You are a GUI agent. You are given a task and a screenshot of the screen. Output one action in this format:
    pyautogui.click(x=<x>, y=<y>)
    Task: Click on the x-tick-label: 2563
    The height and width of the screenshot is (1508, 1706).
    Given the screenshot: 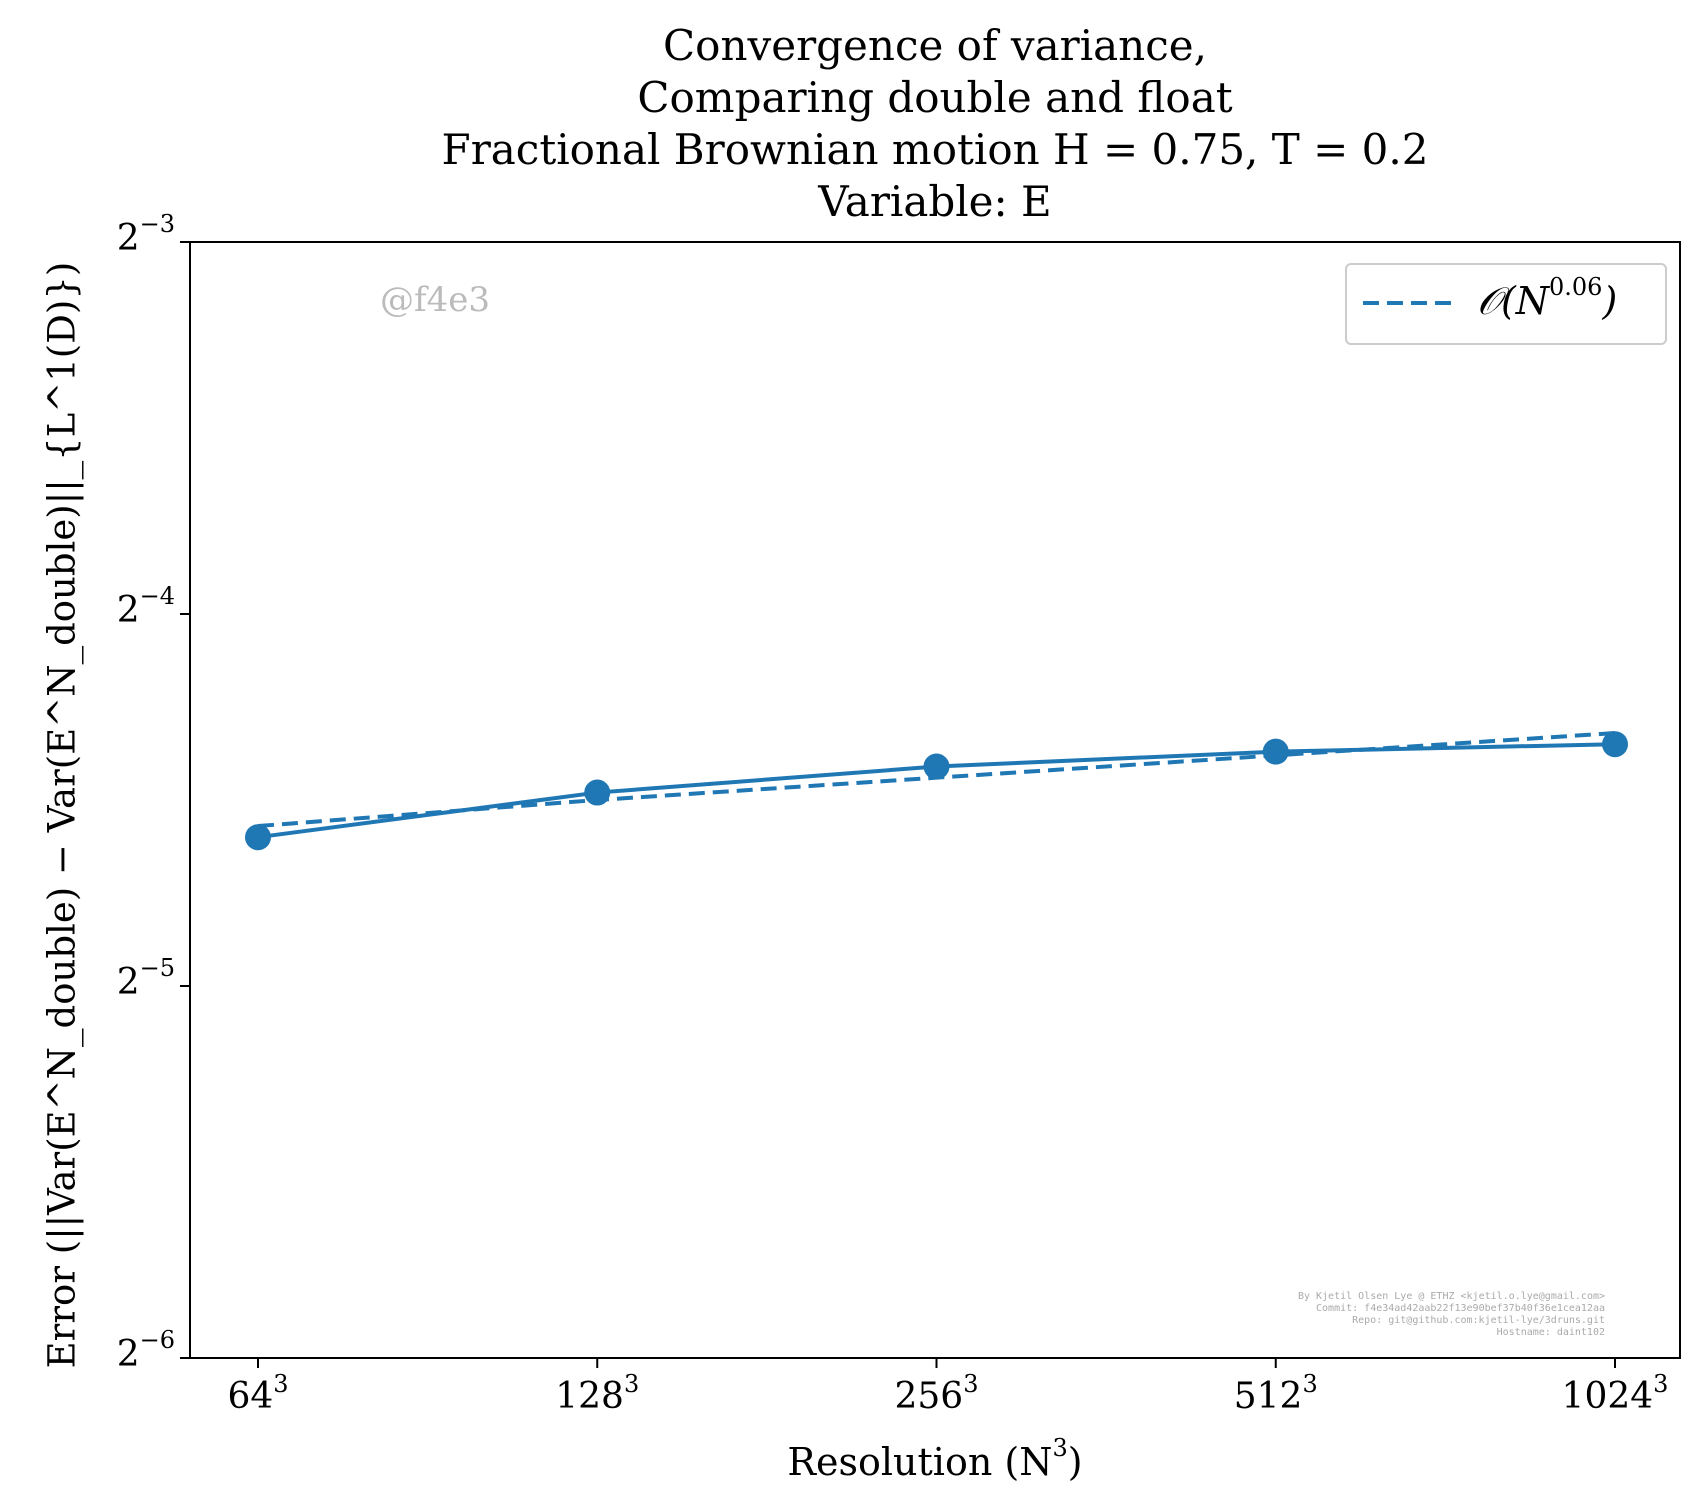 What is the action you would take?
    pyautogui.click(x=936, y=1393)
    